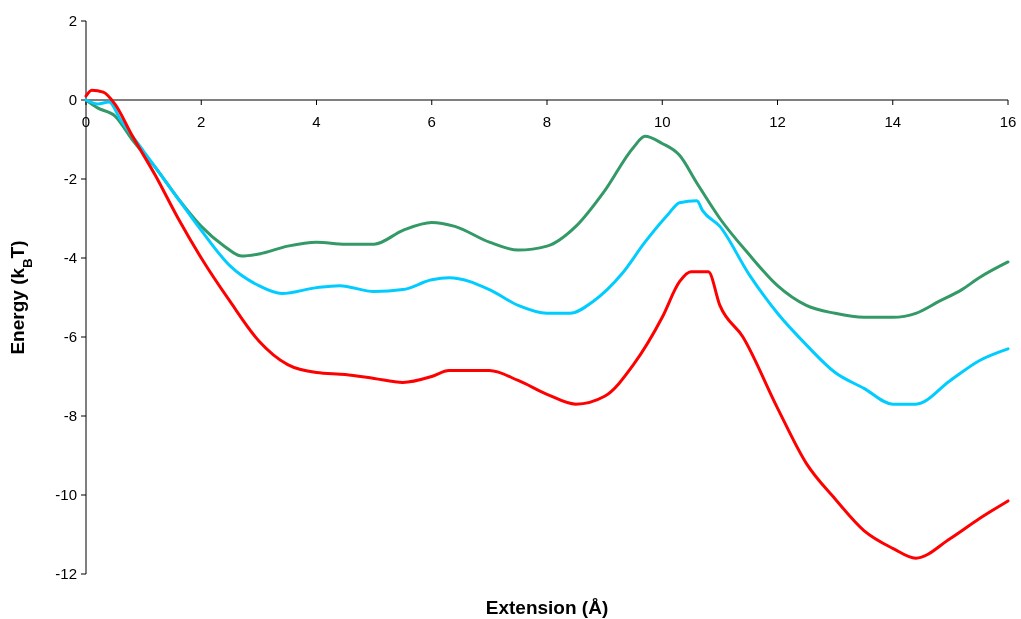  Describe the element at coordinates (893, 121) in the screenshot. I see `x-tick-label: 14` at that location.